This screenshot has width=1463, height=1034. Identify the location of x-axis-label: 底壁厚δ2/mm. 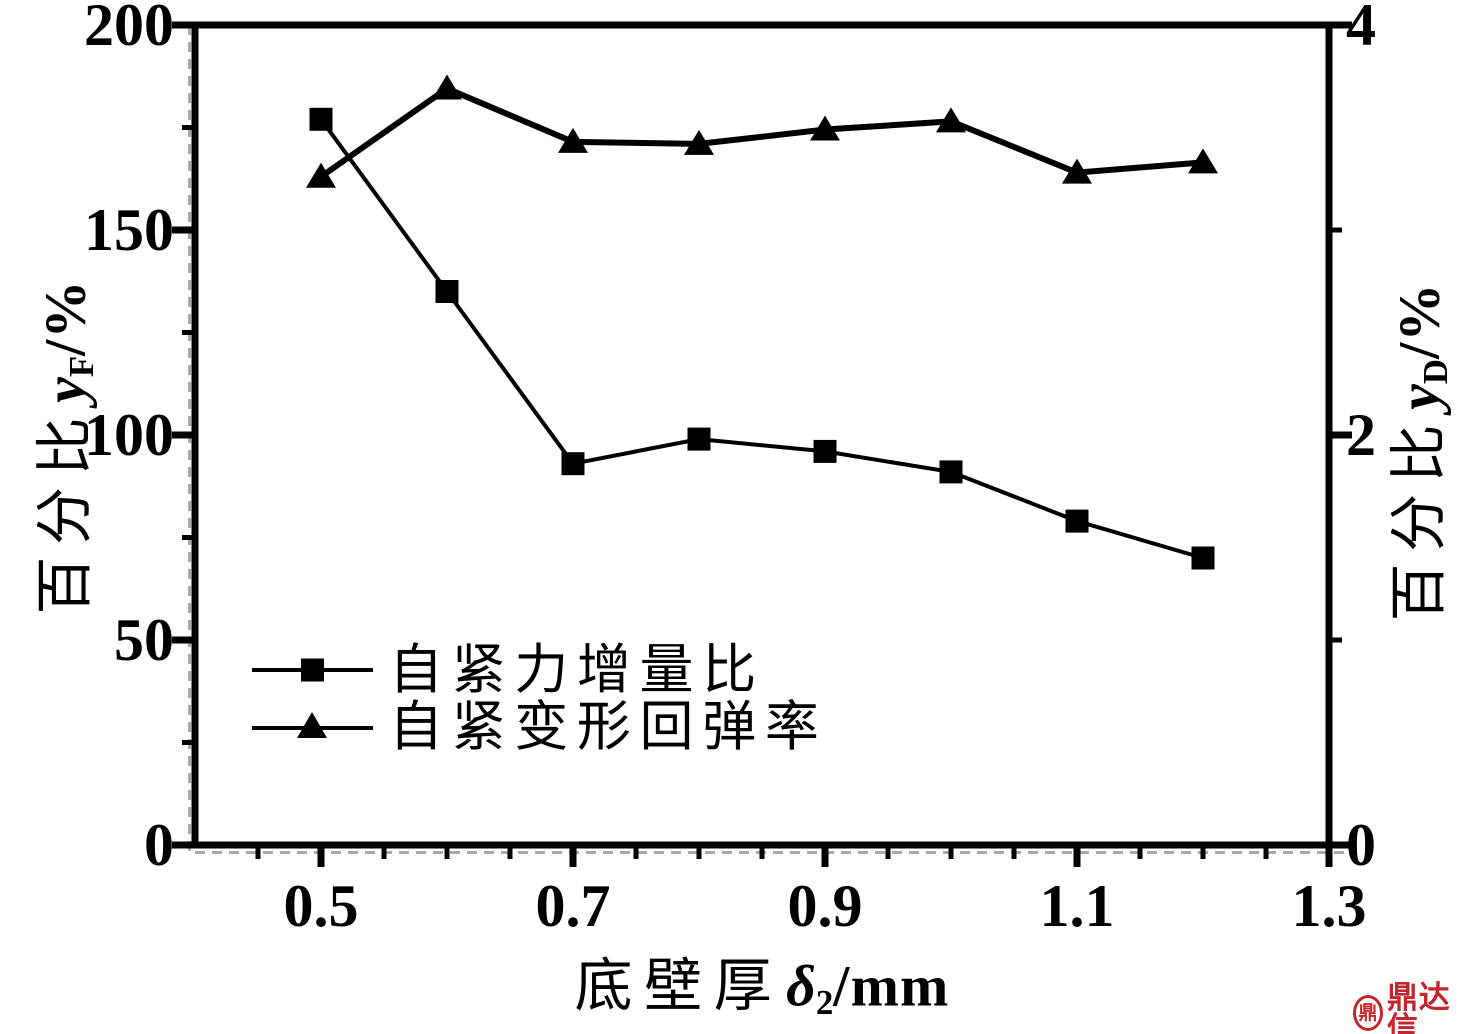
(761, 988).